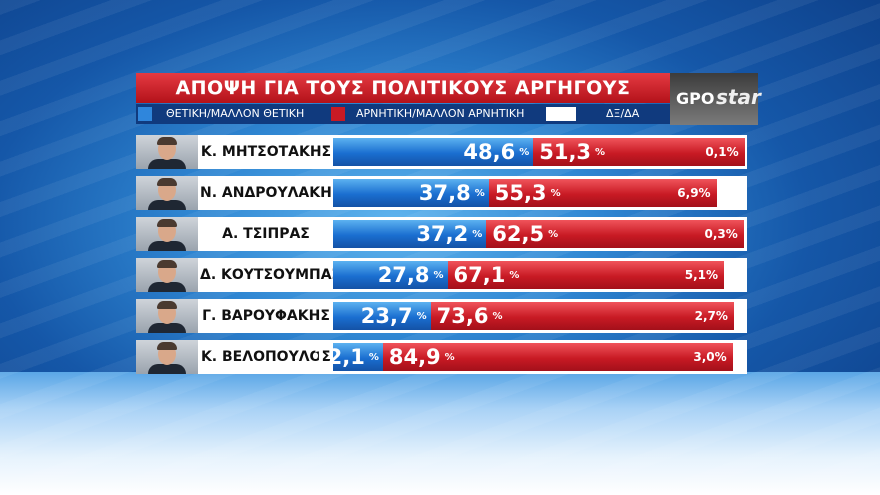  Describe the element at coordinates (695, 98) in the screenshot. I see `logo-gpo: GPO` at that location.